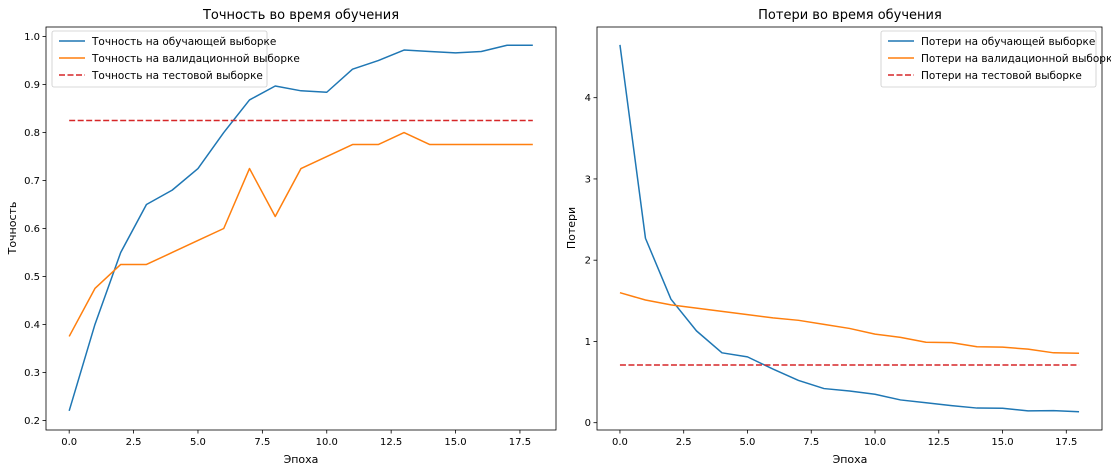 The width and height of the screenshot is (1111, 472). I want to click on accuracy-x-tick-label: 17.5, so click(520, 442).